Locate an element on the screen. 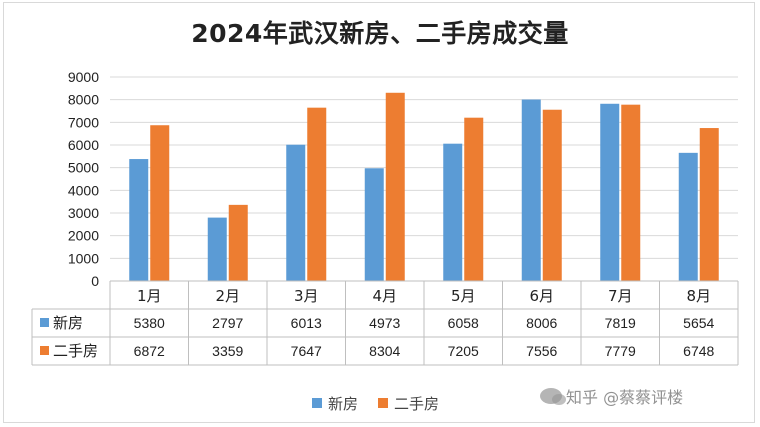 The height and width of the screenshot is (427, 760). y-tick-label: 0 is located at coordinates (95, 281).